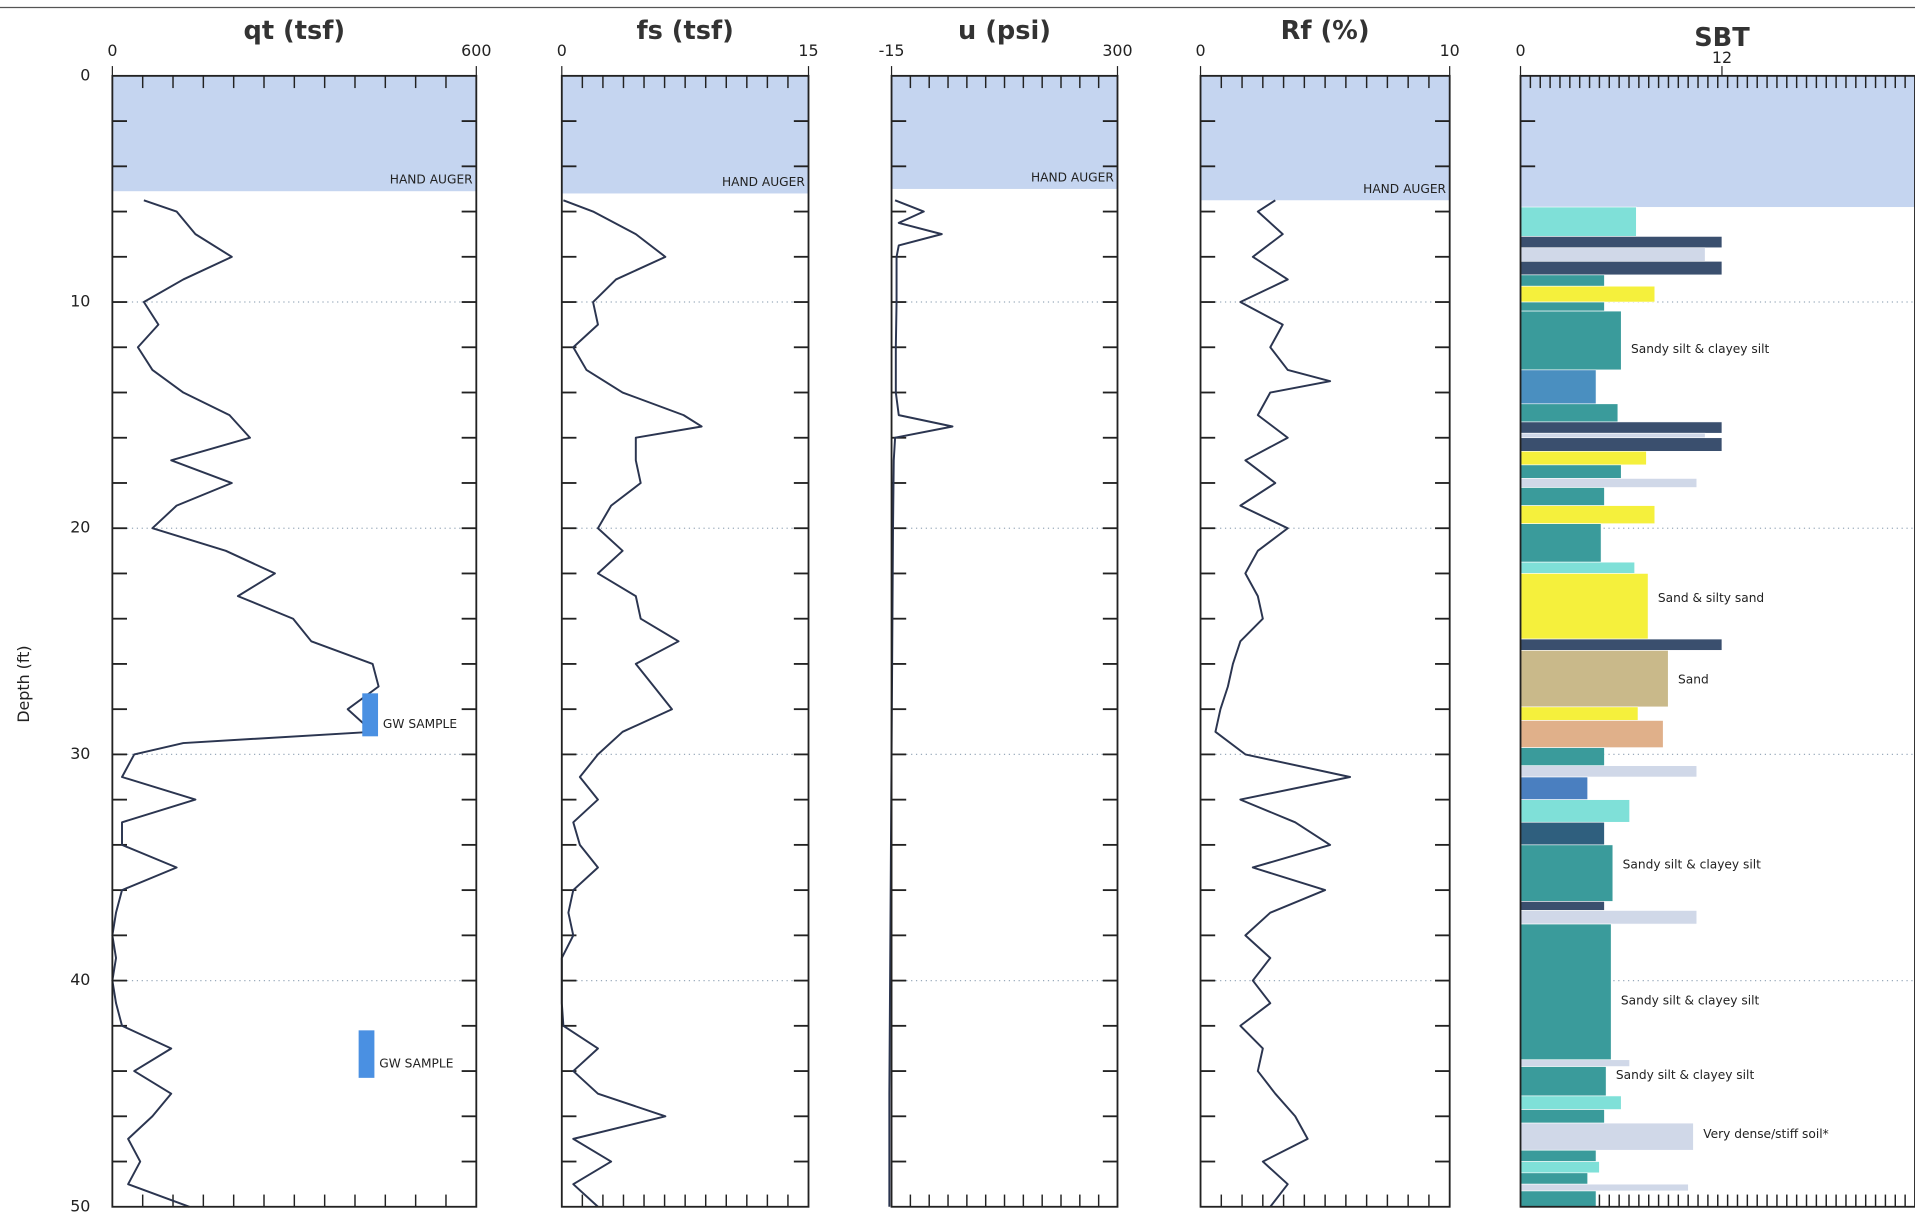  Describe the element at coordinates (1450, 50) in the screenshot. I see `x-tick-label: 10` at that location.